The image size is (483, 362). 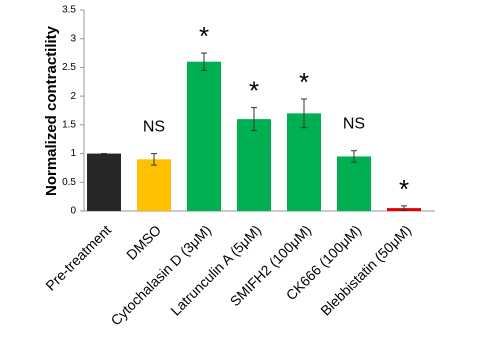 I want to click on y-tick-label: 2, so click(x=73, y=96).